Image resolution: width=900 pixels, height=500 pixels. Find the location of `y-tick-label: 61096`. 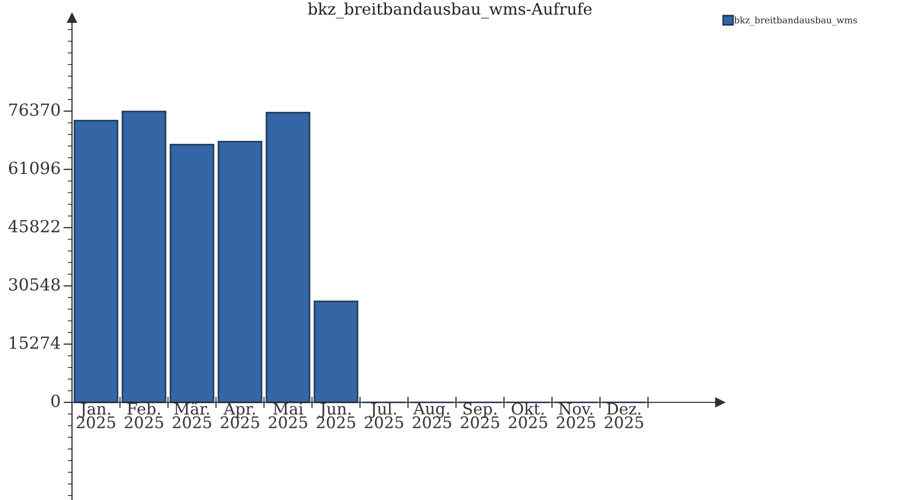

y-tick-label: 61096 is located at coordinates (34, 168).